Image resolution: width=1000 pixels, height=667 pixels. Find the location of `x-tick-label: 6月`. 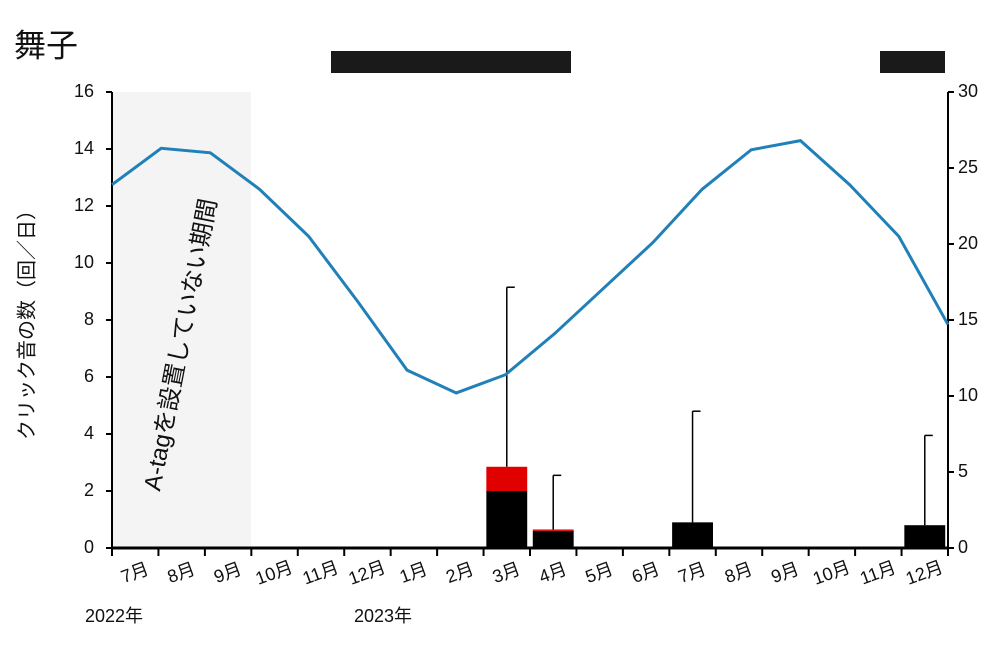

x-tick-label: 6月 is located at coordinates (645, 573).